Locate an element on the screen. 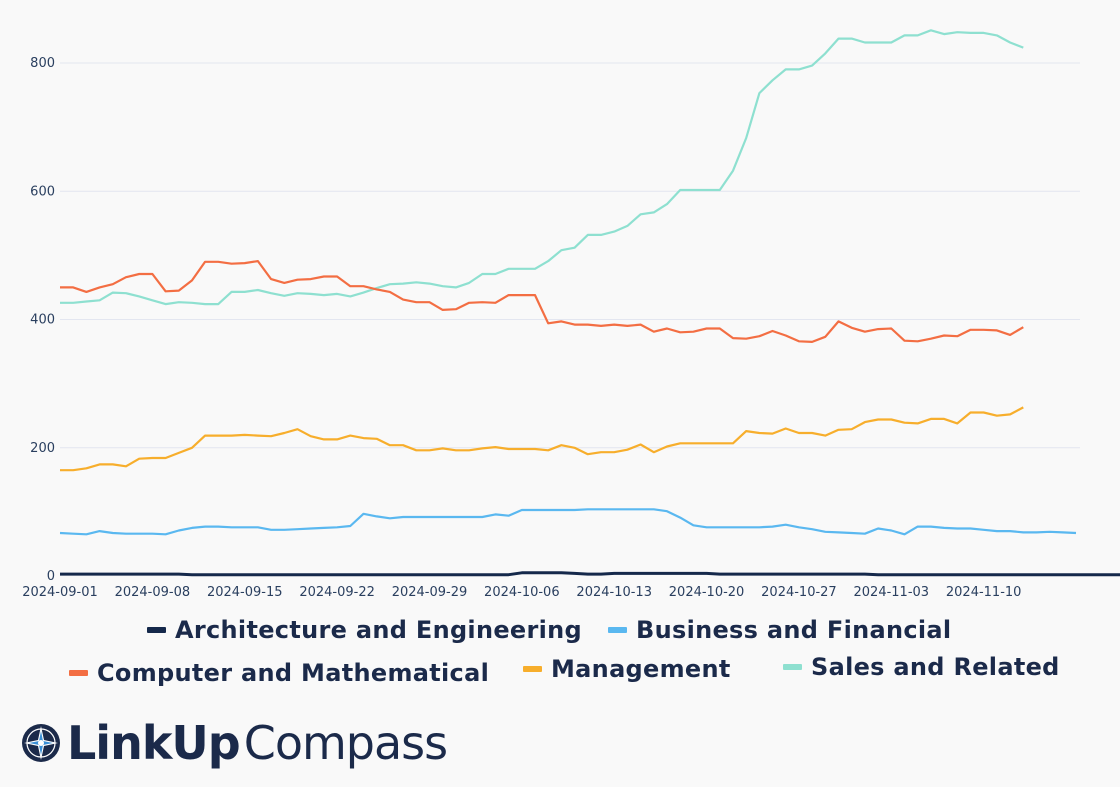 Image resolution: width=1120 pixels, height=787 pixels. y-axis: 0 200 400 600 800 is located at coordinates (42, 320).